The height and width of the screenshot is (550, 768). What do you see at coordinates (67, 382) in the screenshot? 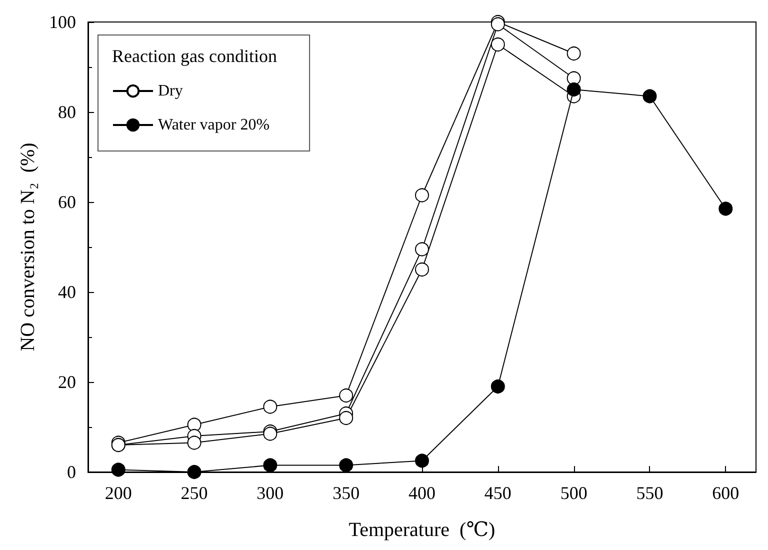
I see `y-tick-label: 20` at bounding box center [67, 382].